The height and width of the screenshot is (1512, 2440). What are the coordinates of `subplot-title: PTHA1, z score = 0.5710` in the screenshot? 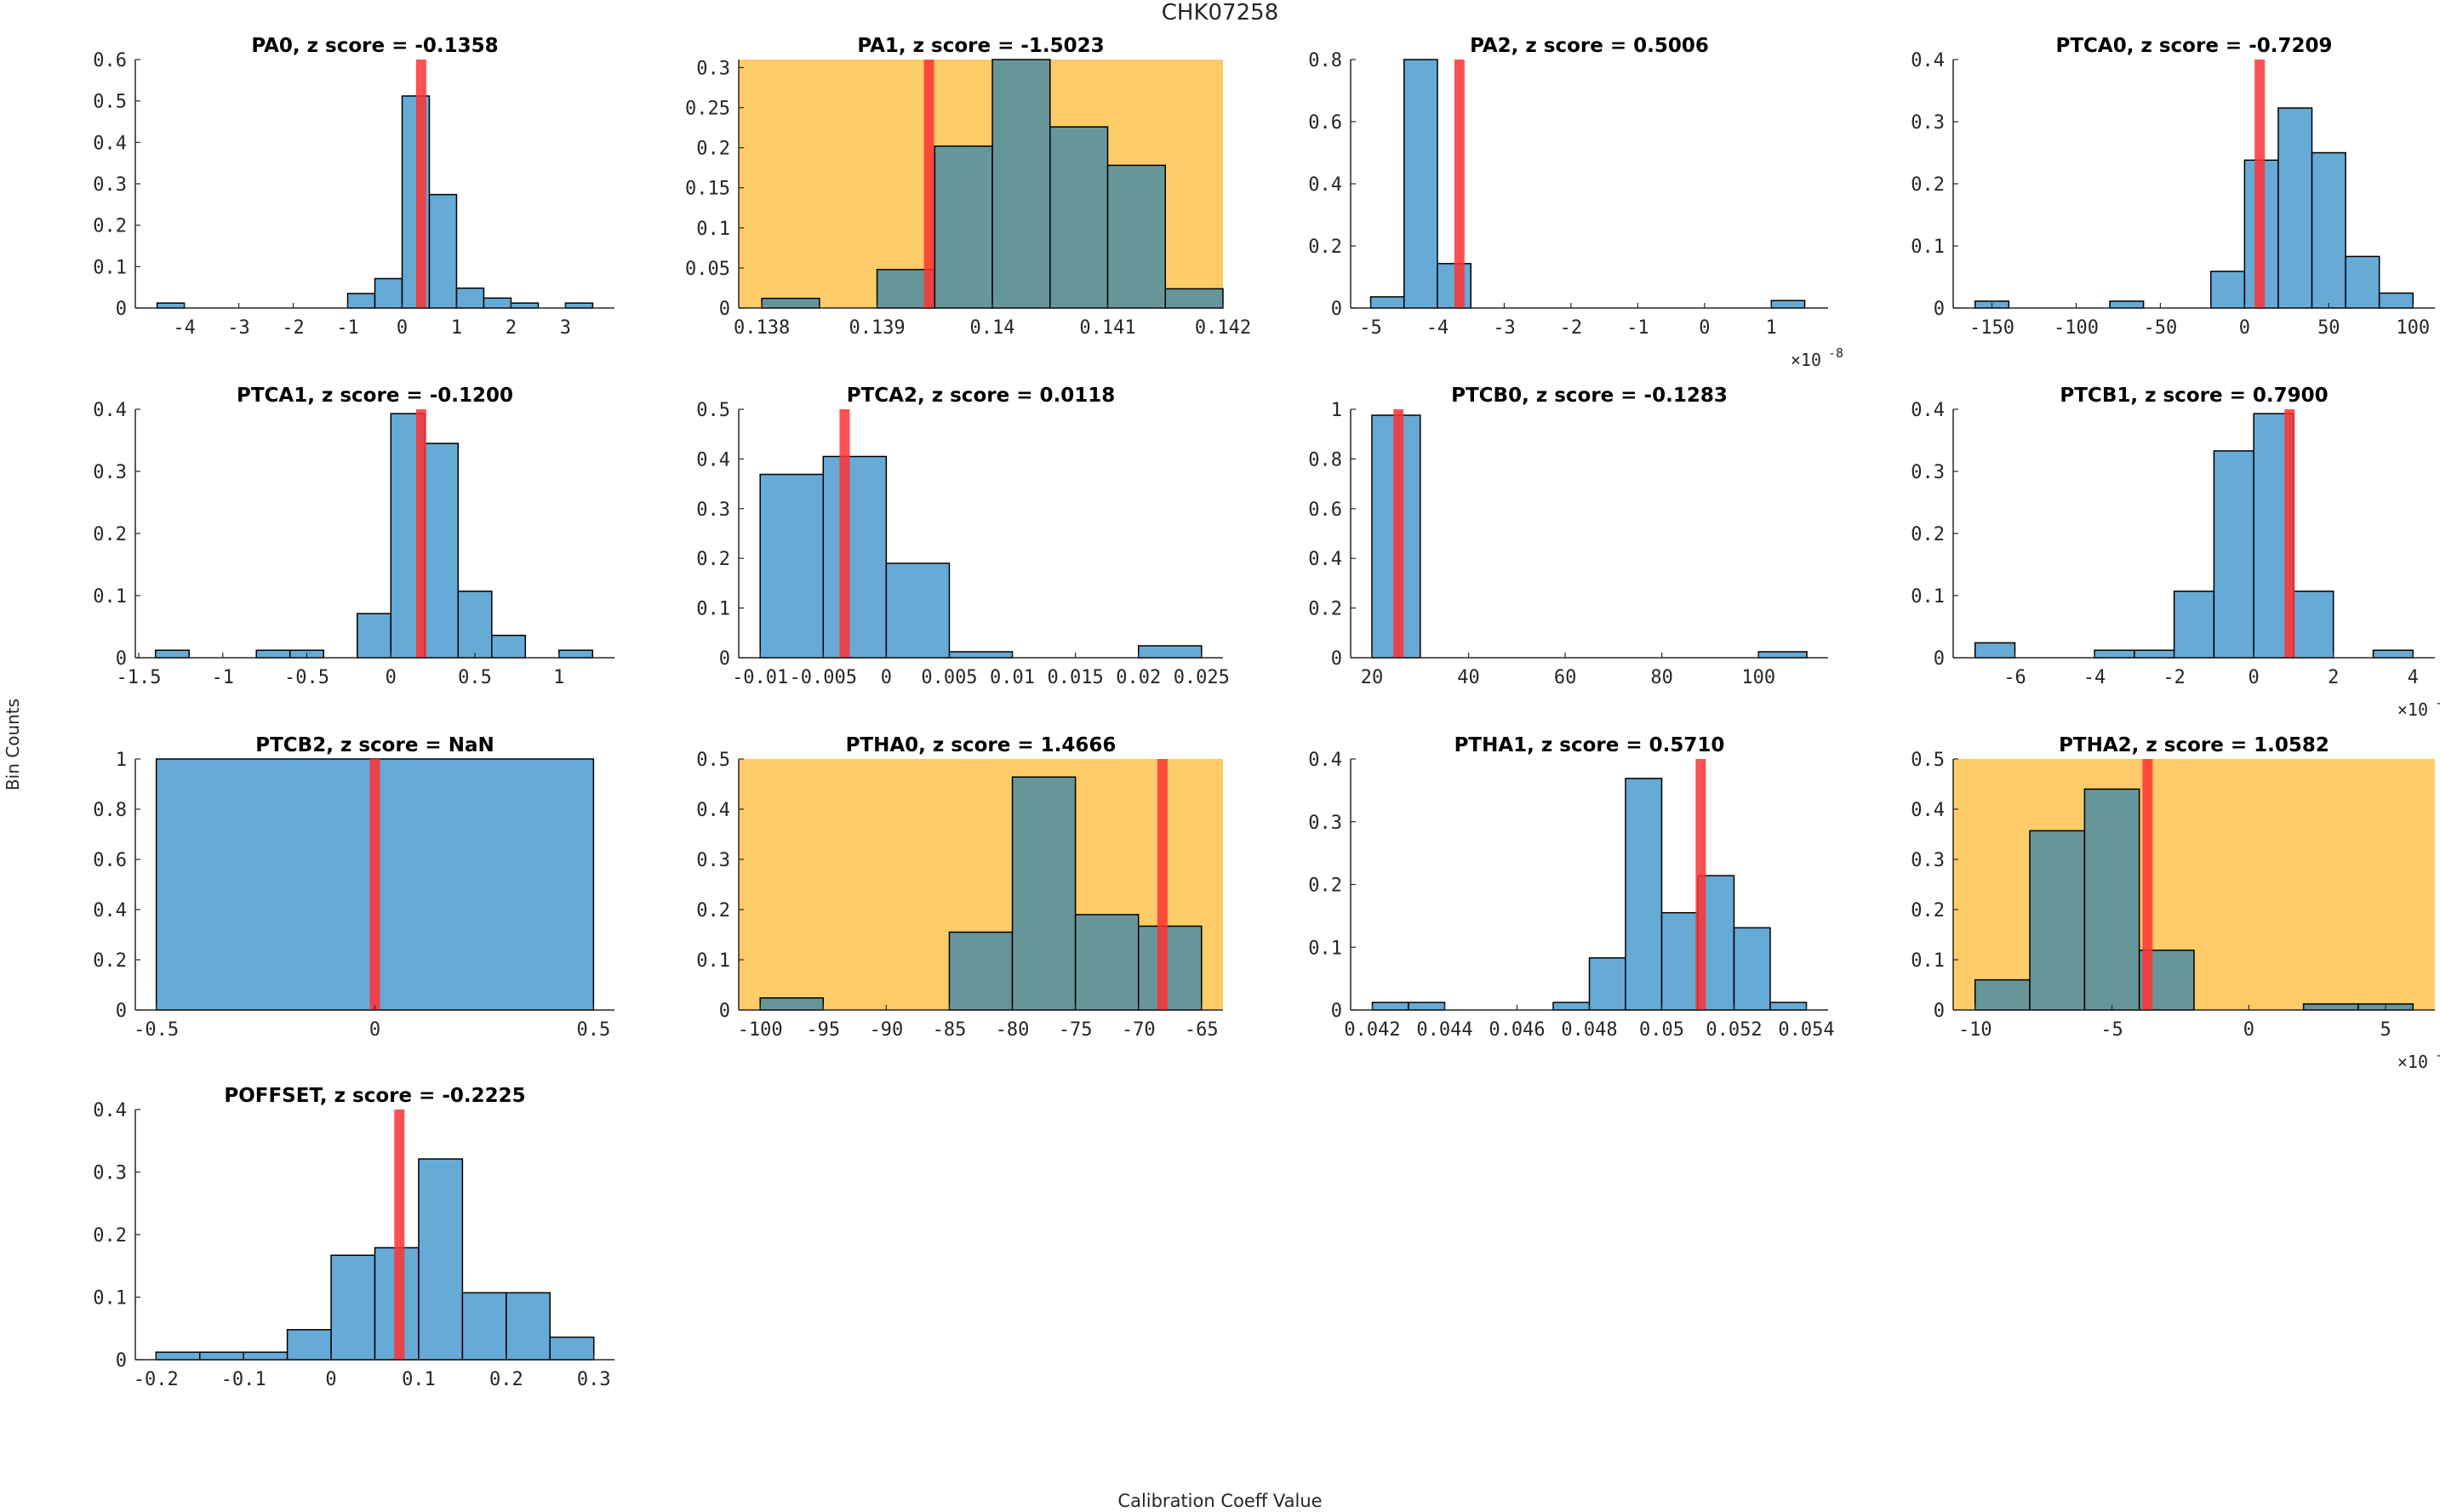 It's located at (1590, 745).